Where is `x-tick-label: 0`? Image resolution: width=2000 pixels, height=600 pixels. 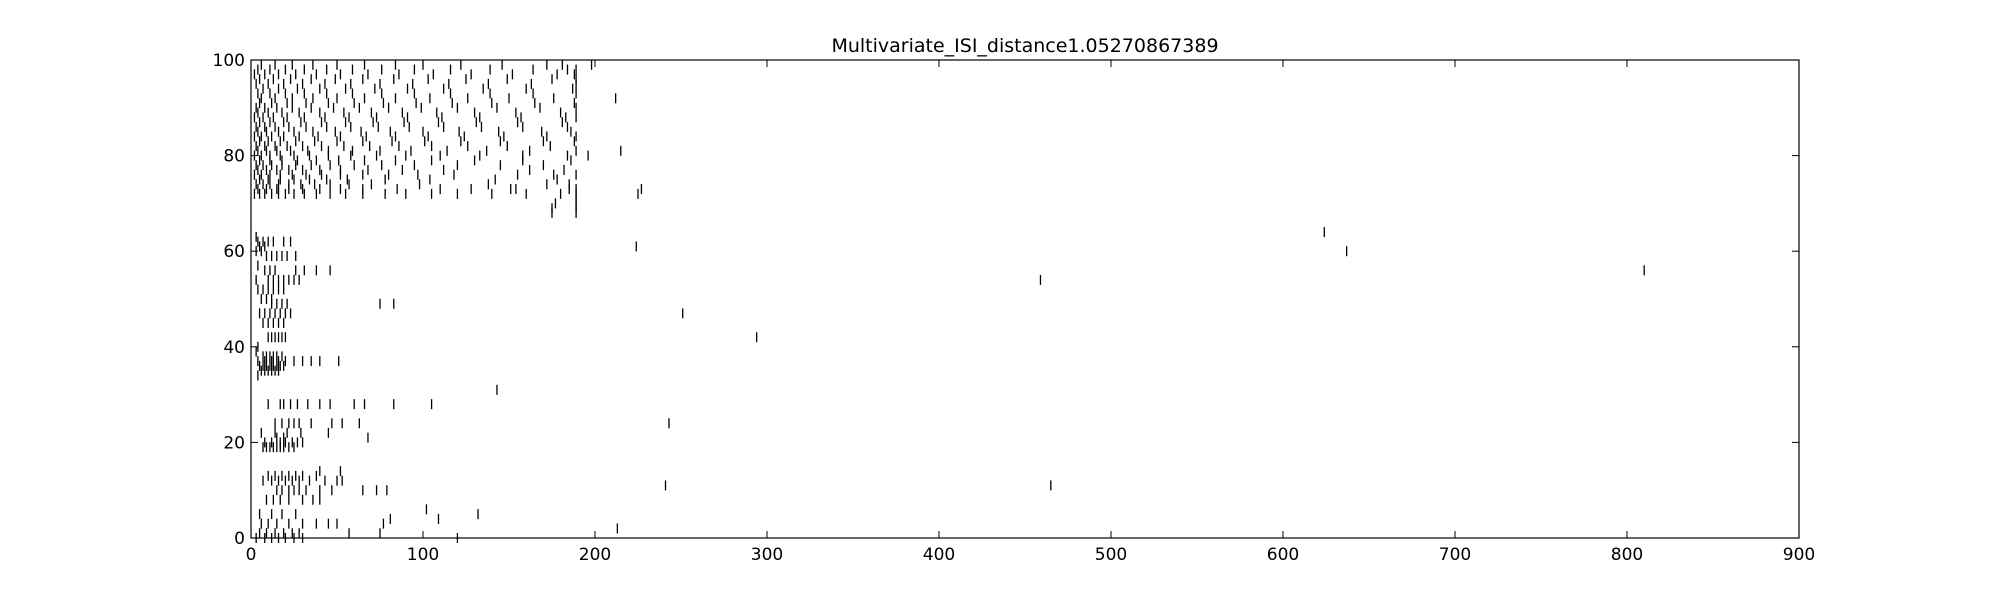 x-tick-label: 0 is located at coordinates (251, 555).